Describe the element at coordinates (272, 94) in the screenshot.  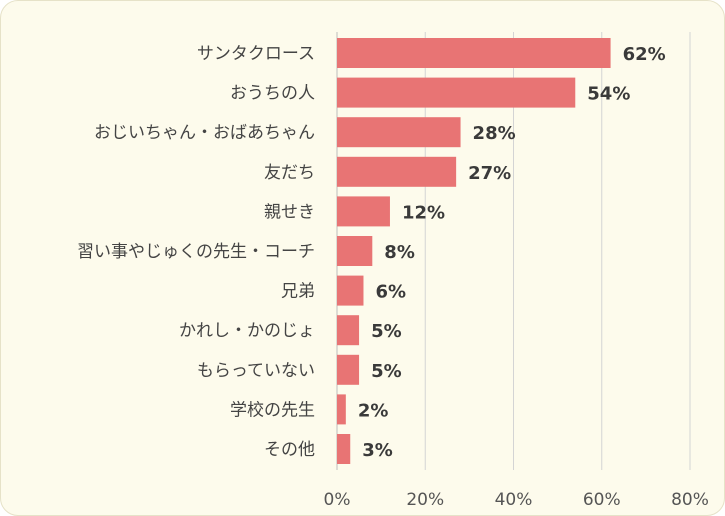
I see `category-label: おうちの人` at that location.